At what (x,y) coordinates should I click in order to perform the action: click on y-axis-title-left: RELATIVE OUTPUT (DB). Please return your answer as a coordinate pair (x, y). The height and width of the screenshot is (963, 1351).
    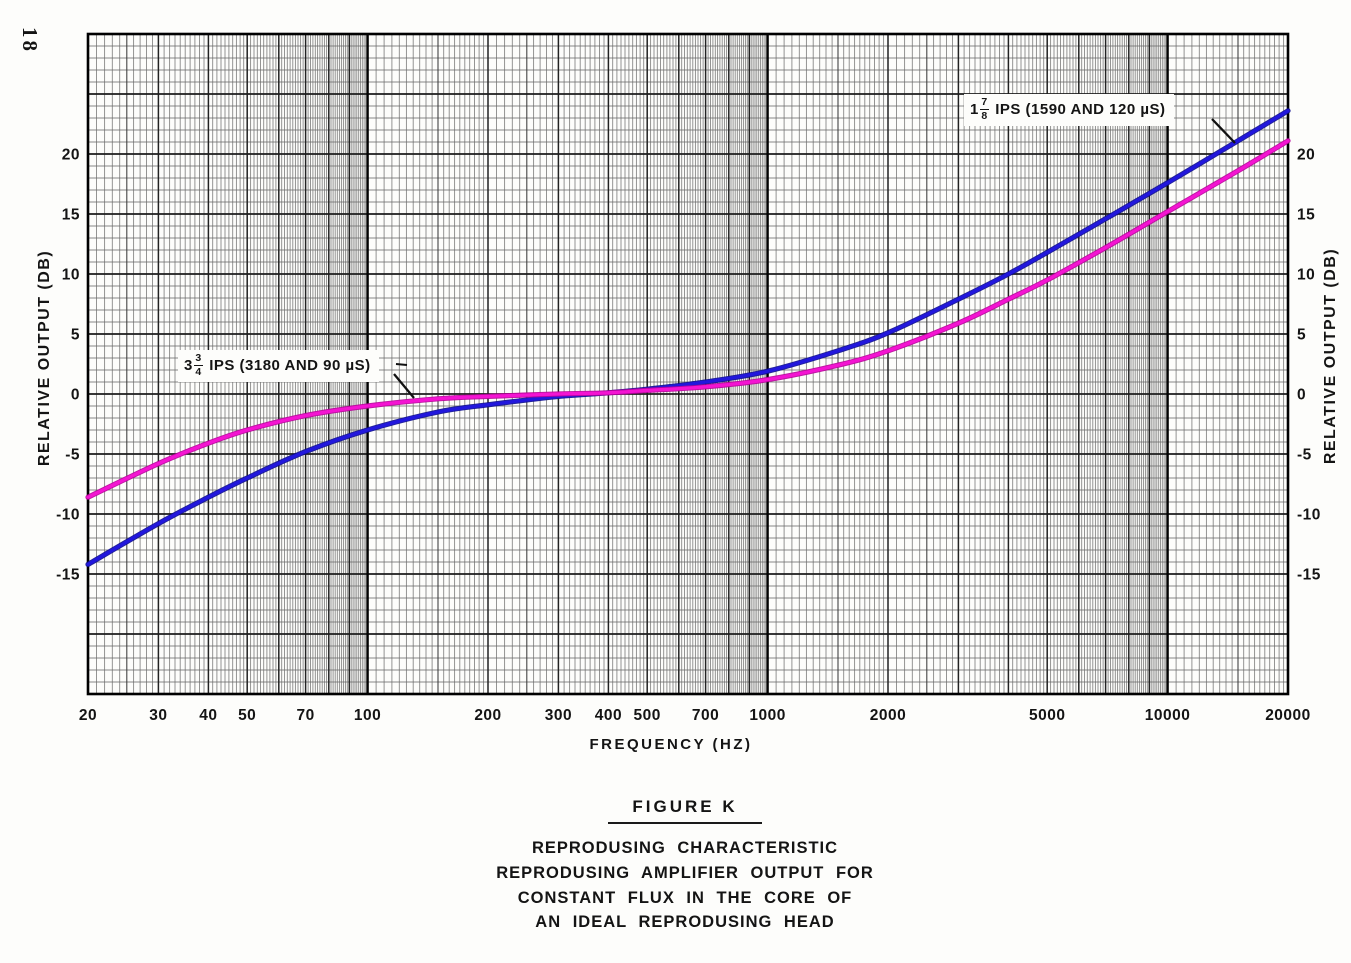
    Looking at the image, I should click on (44, 358).